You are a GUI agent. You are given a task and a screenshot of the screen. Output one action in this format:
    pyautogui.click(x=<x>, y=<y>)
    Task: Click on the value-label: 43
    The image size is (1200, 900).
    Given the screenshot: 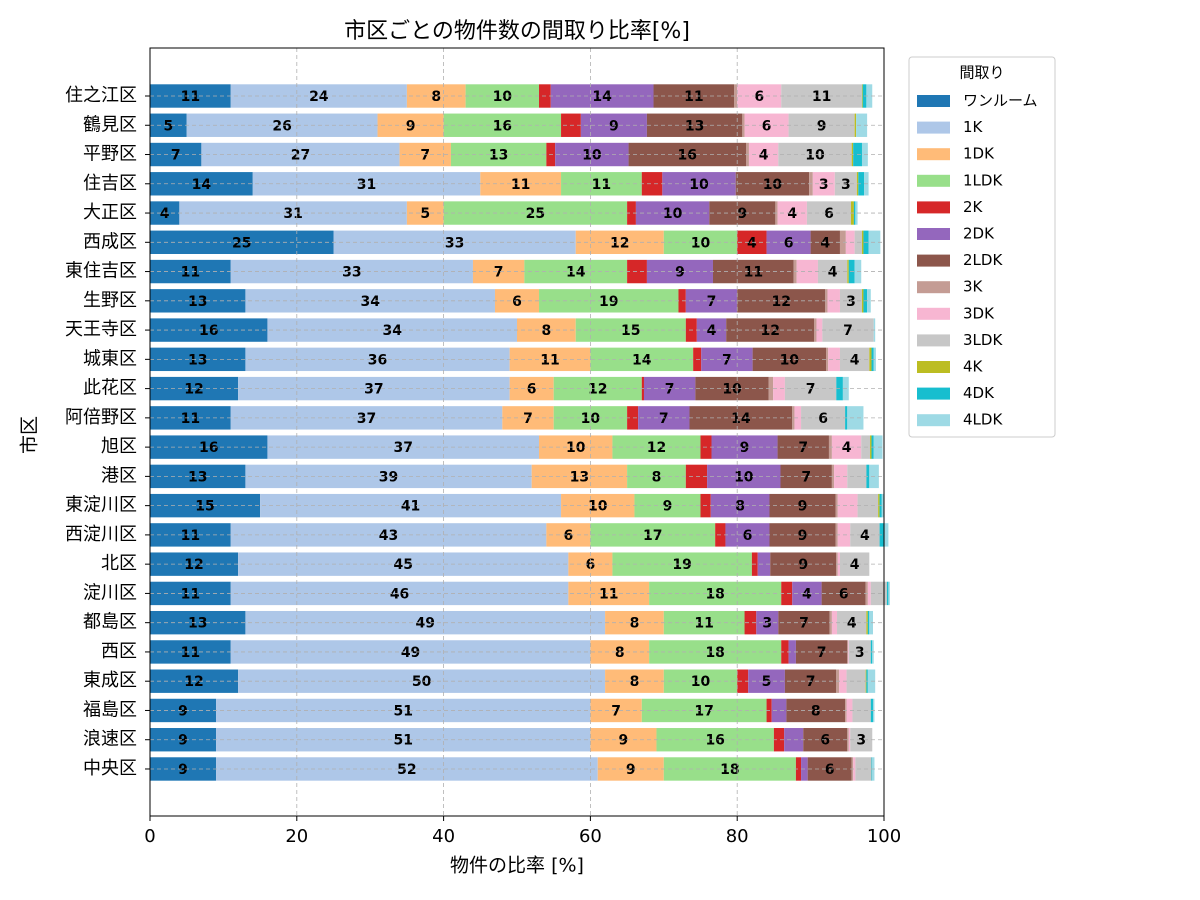 What is the action you would take?
    pyautogui.click(x=388, y=536)
    